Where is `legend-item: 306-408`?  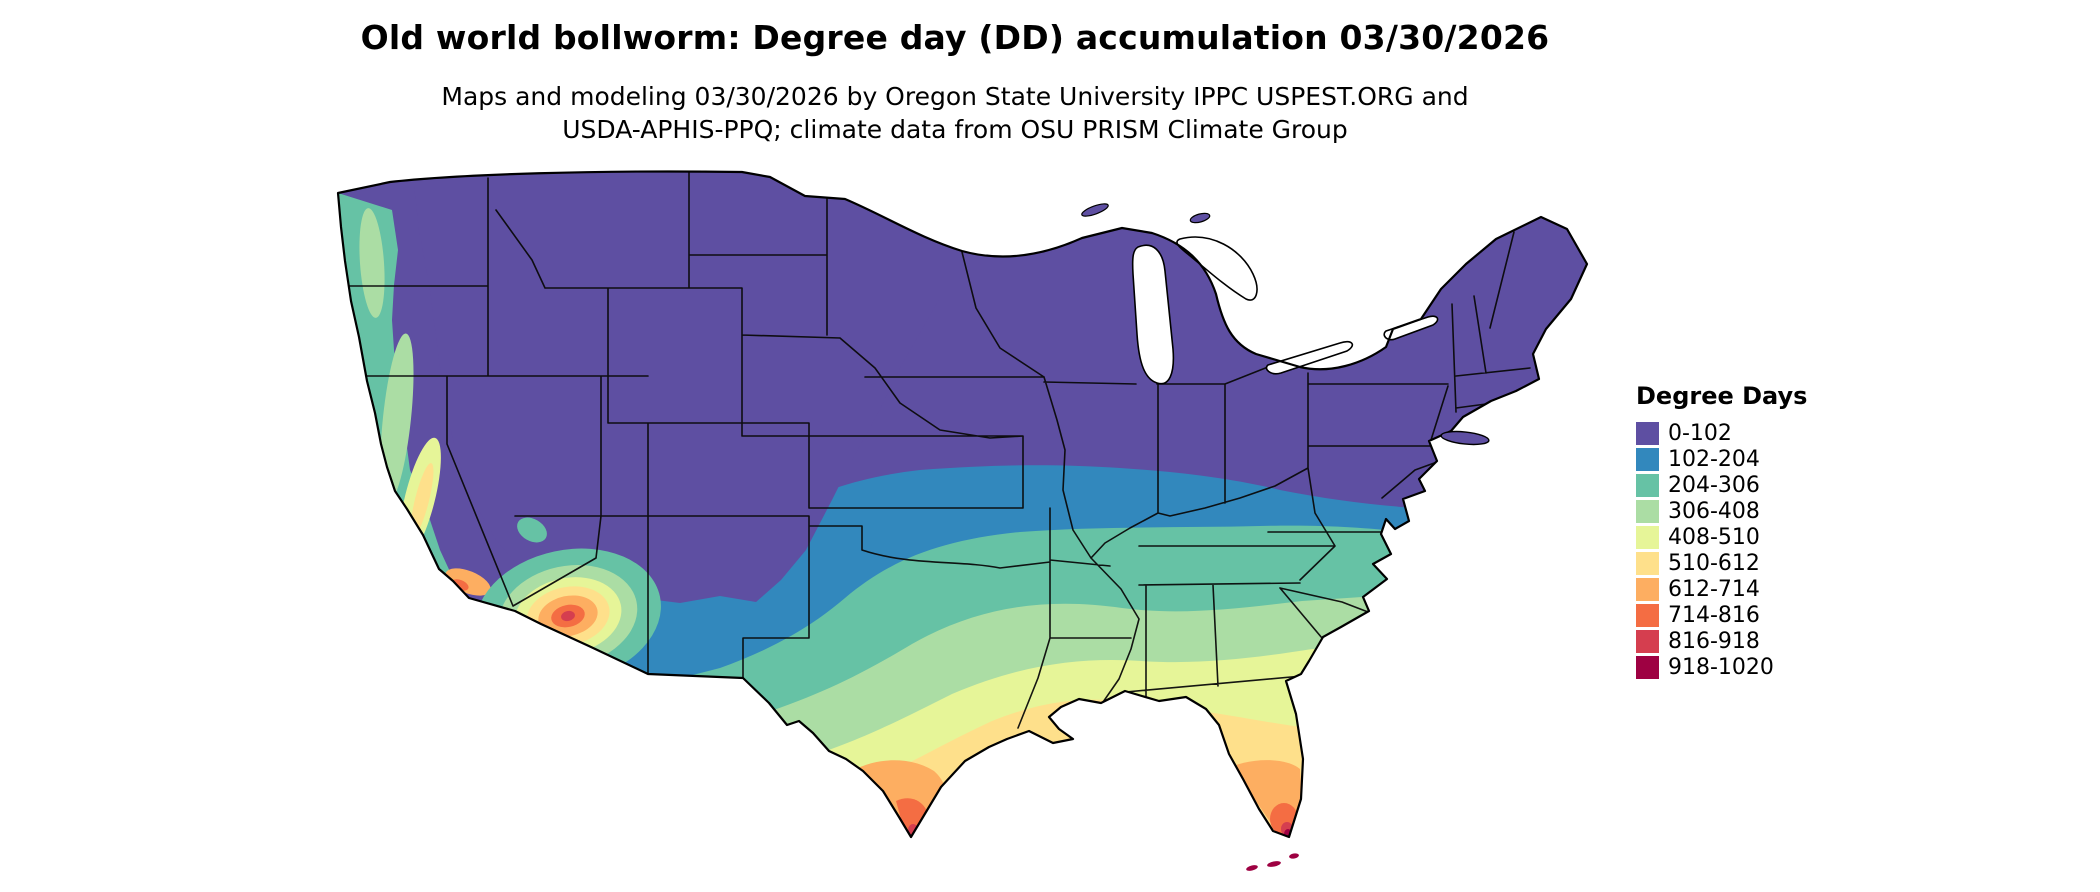
legend-item: 306-408 is located at coordinates (1721, 511).